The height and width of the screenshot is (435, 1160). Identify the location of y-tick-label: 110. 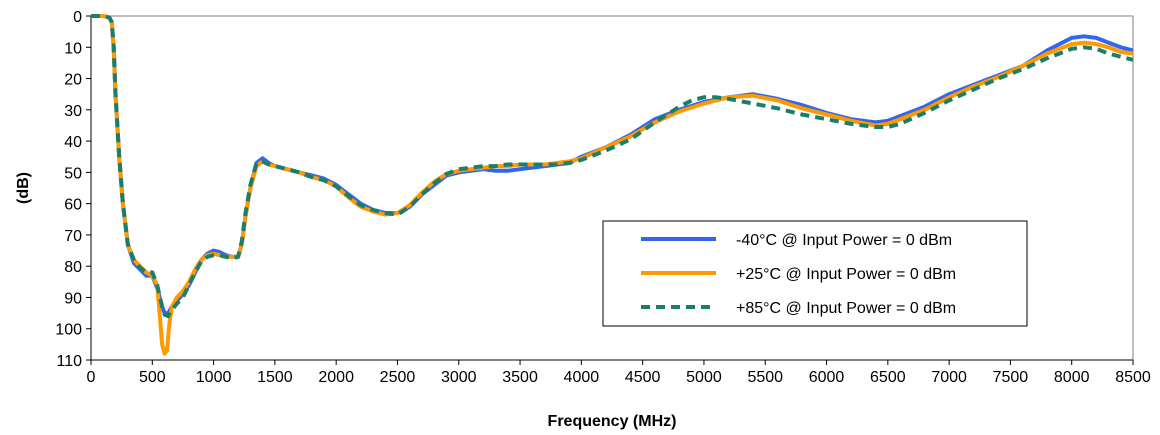
(69, 361).